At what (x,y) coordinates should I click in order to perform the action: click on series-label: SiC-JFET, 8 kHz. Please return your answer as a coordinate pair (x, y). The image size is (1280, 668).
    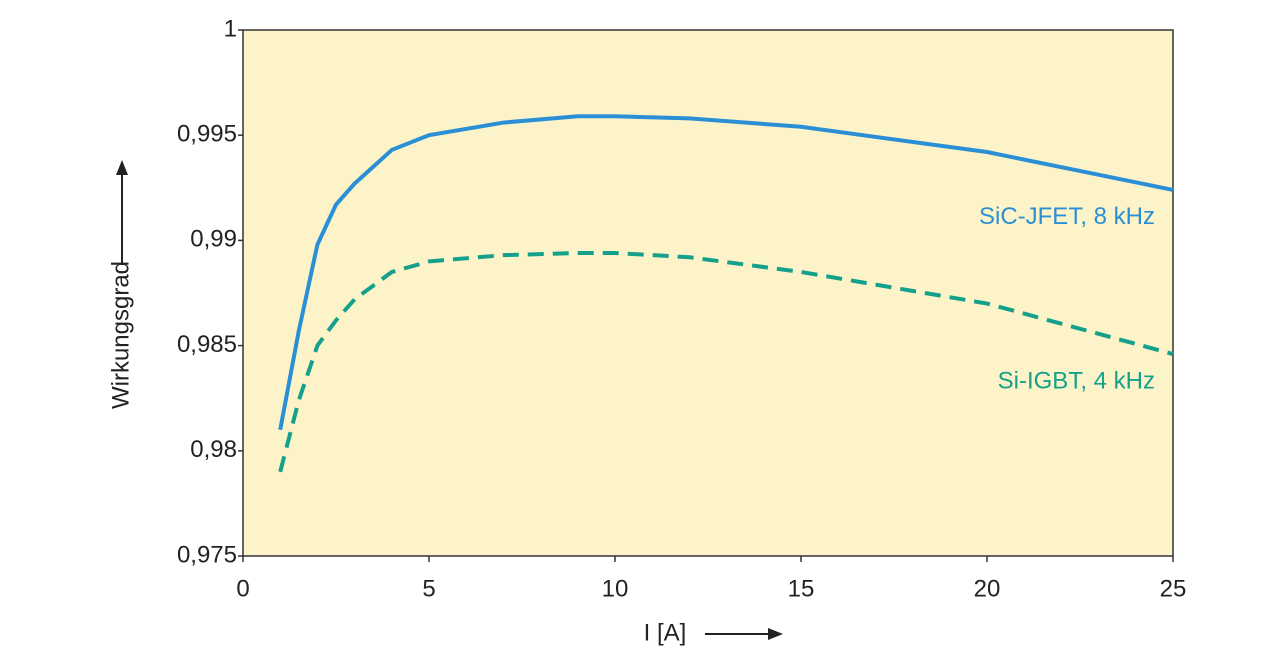
    Looking at the image, I should click on (1067, 216).